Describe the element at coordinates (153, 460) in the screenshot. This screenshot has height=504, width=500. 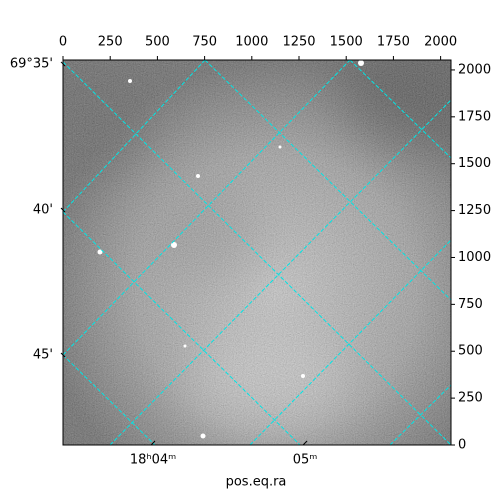
I see `ra-tick-label: 18ʰ04ᵐ` at that location.